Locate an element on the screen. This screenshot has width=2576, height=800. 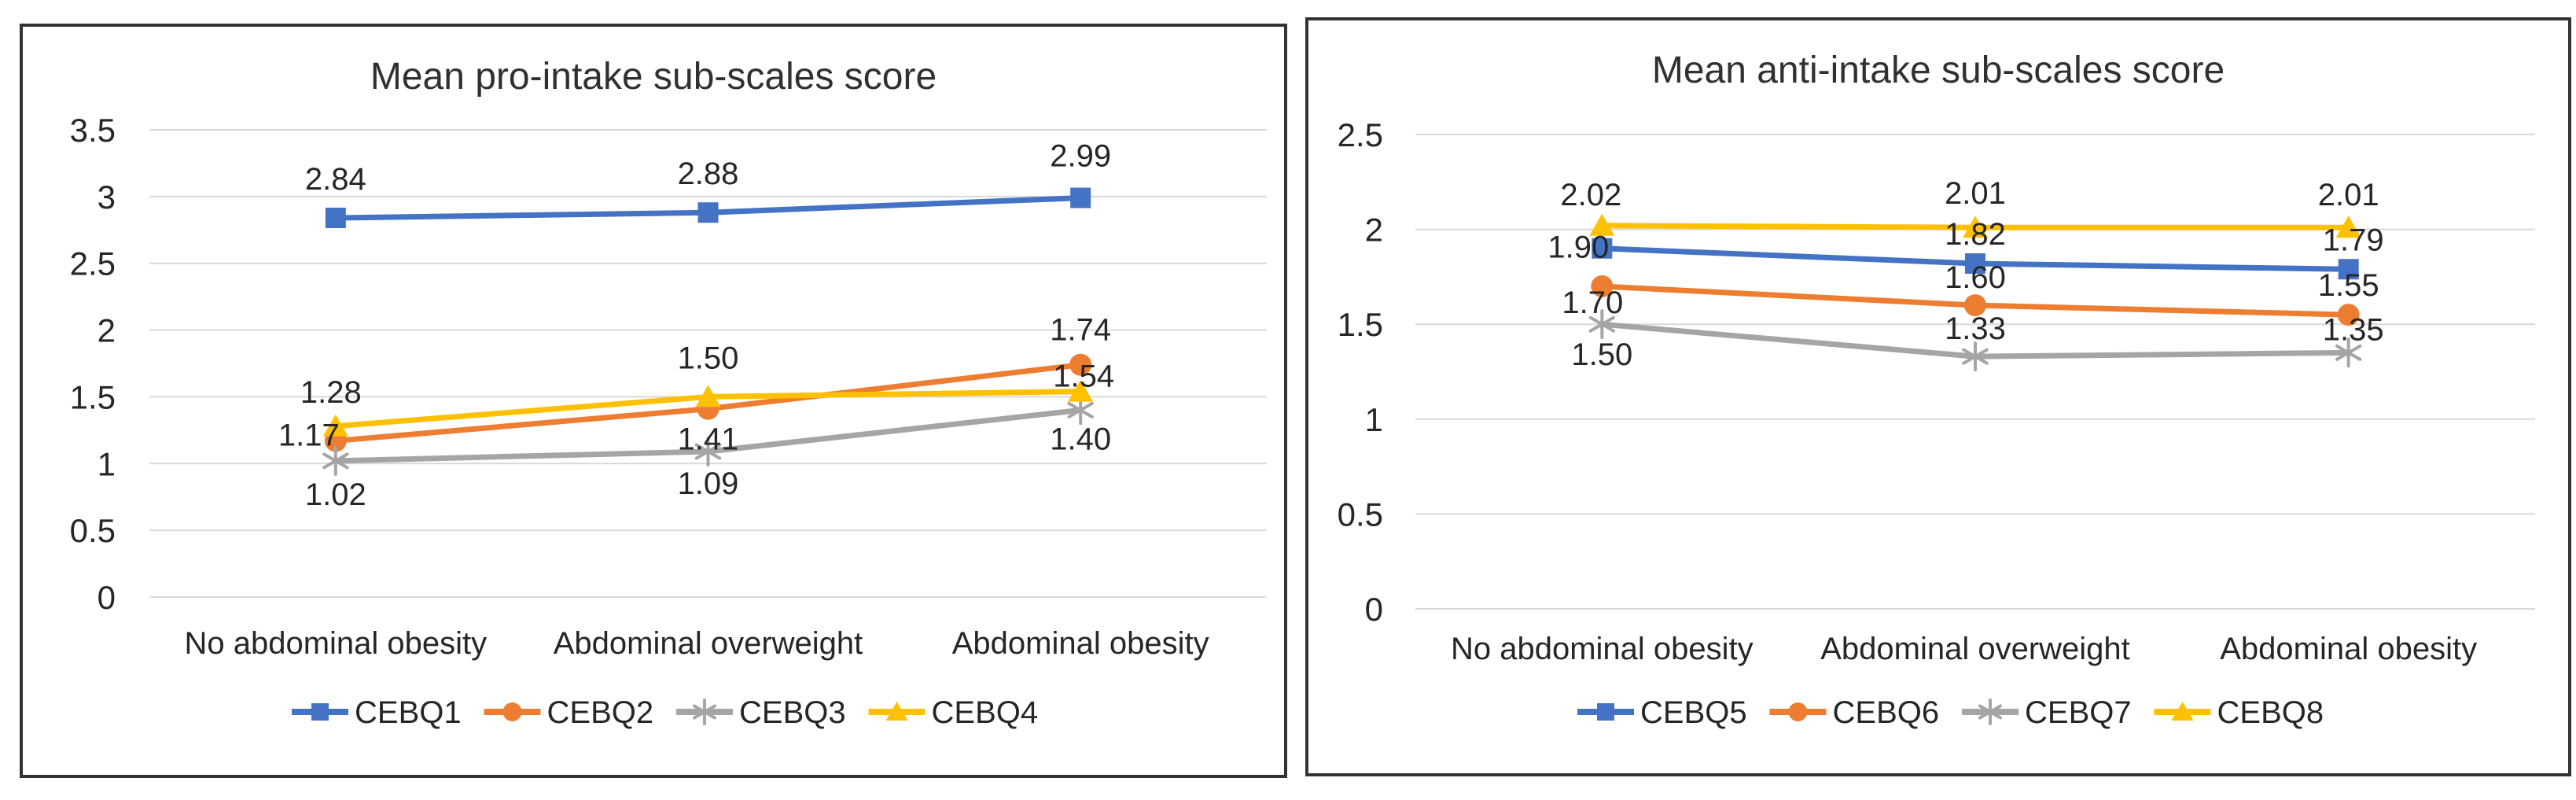
legend-item-CEBQ5: CEBQ5 is located at coordinates (1662, 712).